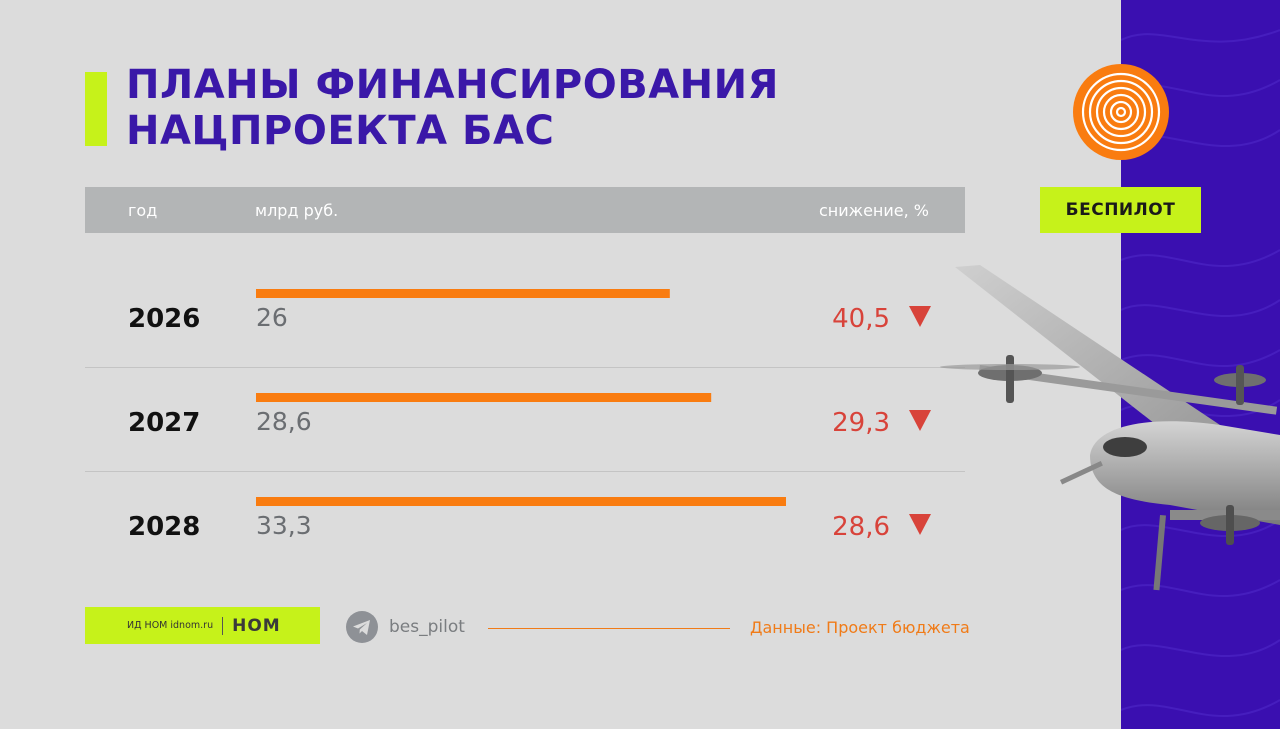 This screenshot has height=729, width=1280. What do you see at coordinates (297, 210) in the screenshot?
I see `header-value: млрд руб.` at bounding box center [297, 210].